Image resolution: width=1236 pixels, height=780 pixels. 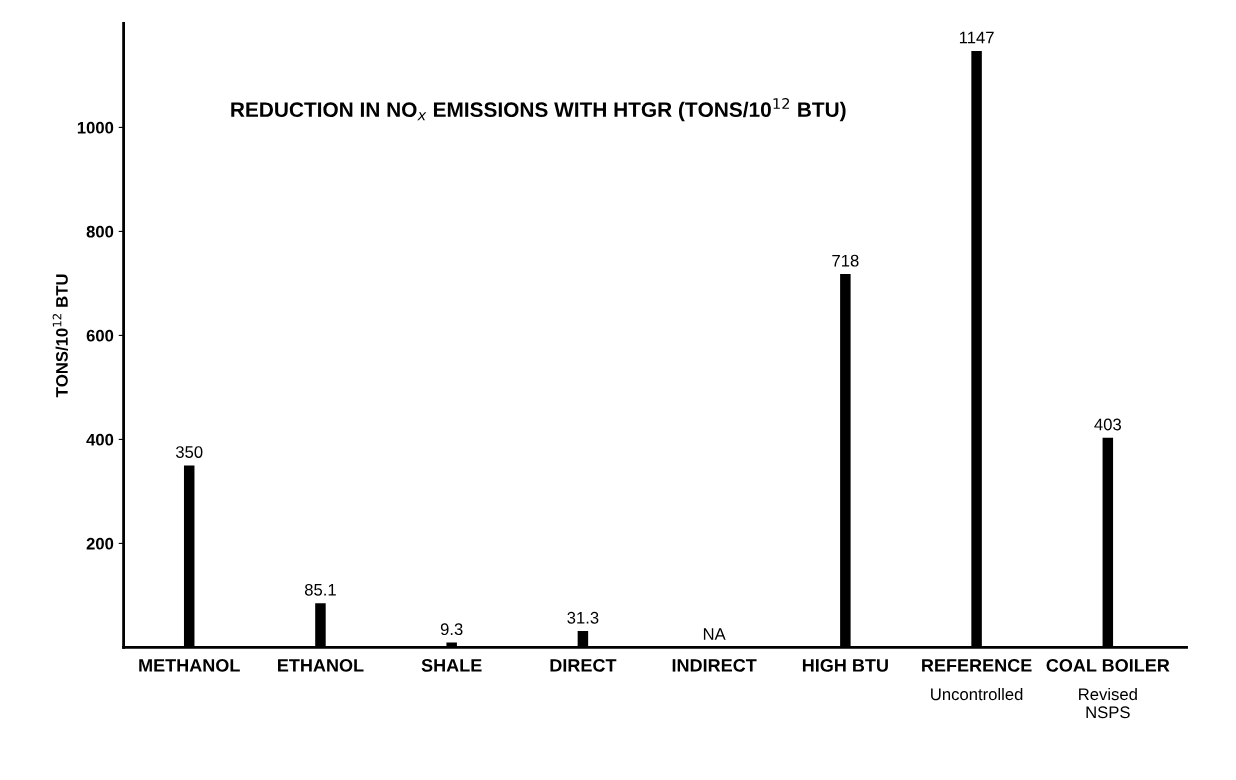 I want to click on text: NA, so click(x=714, y=634).